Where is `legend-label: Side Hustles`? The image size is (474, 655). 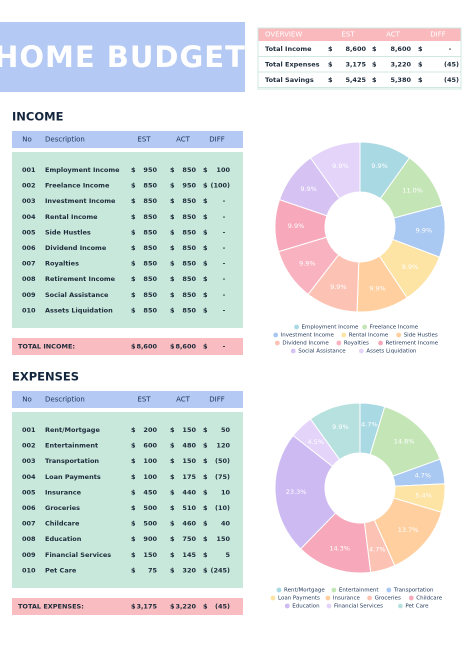 legend-label: Side Hustles is located at coordinates (421, 336).